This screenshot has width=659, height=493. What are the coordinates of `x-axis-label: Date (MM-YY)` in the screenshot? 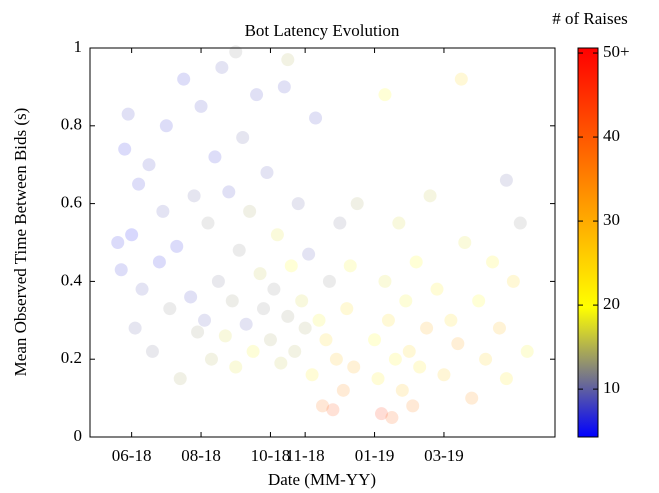 It's located at (322, 479).